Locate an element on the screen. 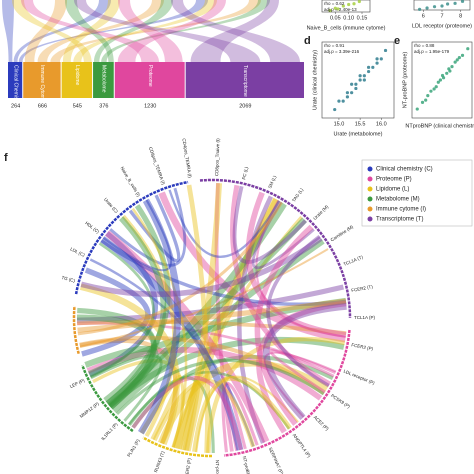 The height and width of the screenshot is (474, 474). y-axis-label: Urate (clinical chemistry) is located at coordinates (315, 80).